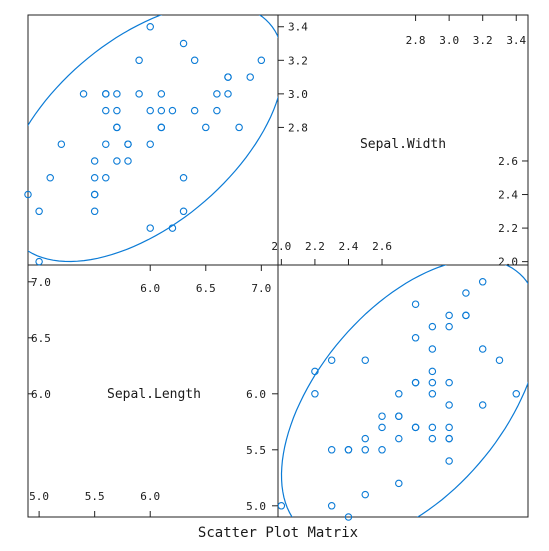 This screenshot has height=551, width=549. What do you see at coordinates (261, 288) in the screenshot?
I see `tick-label: 7.0` at bounding box center [261, 288].